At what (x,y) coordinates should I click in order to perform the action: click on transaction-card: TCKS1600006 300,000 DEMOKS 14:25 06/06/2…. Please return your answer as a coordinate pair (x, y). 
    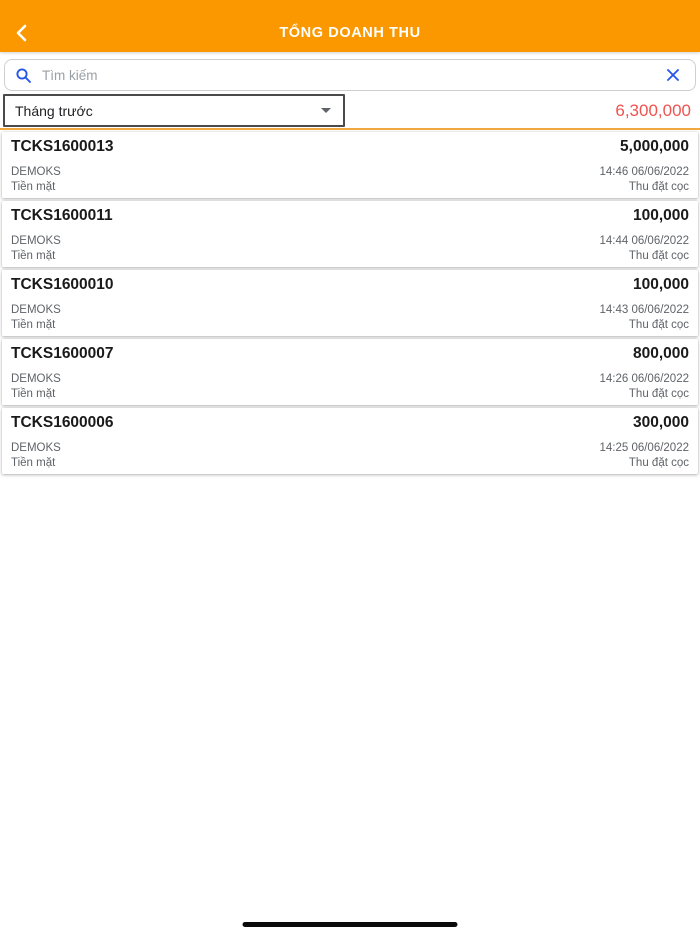
    Looking at the image, I should click on (350, 441).